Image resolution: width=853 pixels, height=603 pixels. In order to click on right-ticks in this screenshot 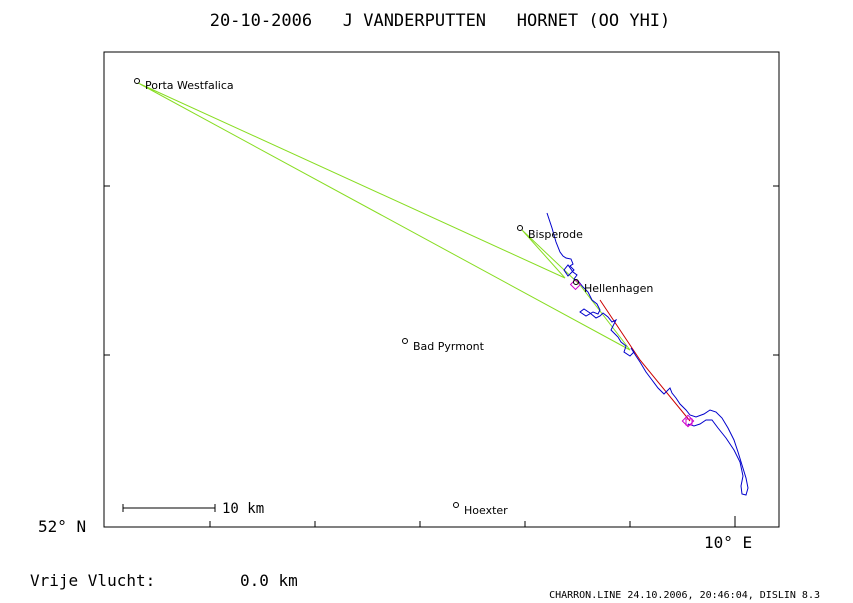, I will do `click(776, 270)`.